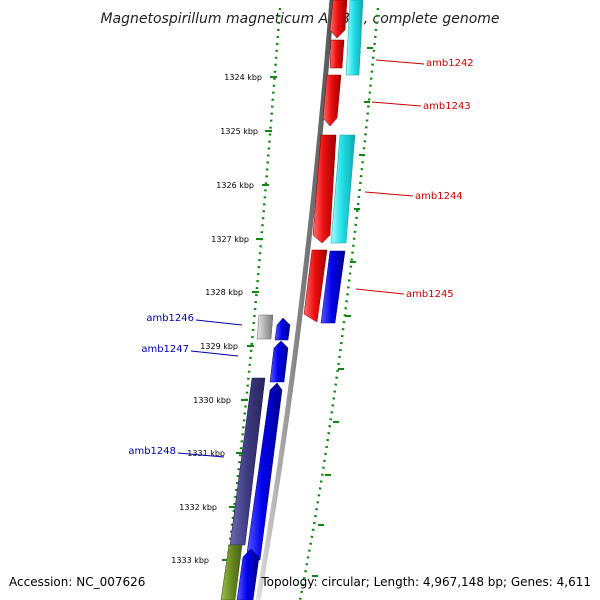  What do you see at coordinates (247, 461) in the screenshot?
I see `gene-arrow-slate` at bounding box center [247, 461].